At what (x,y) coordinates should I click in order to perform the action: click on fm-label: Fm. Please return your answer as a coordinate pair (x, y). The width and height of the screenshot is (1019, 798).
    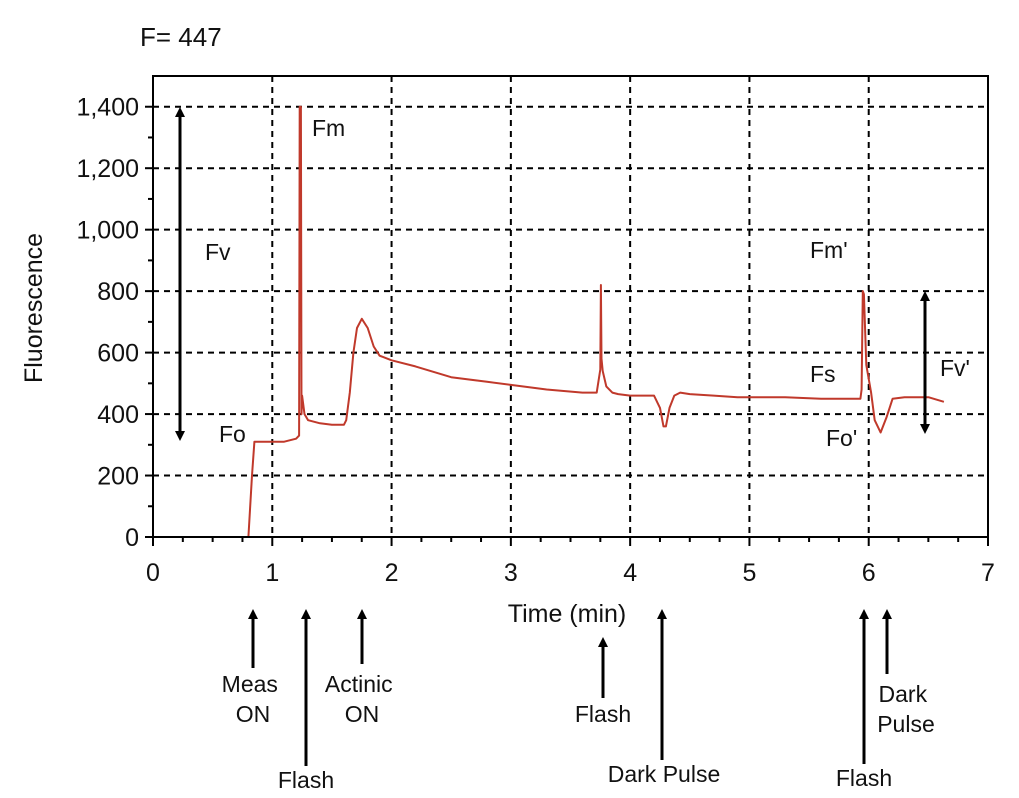
    Looking at the image, I should click on (328, 128).